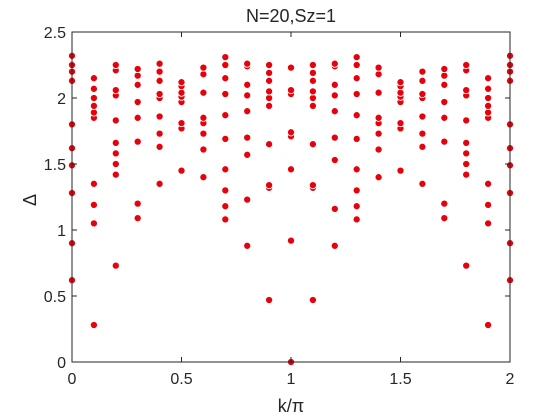 The height and width of the screenshot is (420, 560). What do you see at coordinates (72, 379) in the screenshot?
I see `x-tick-label: 0` at bounding box center [72, 379].